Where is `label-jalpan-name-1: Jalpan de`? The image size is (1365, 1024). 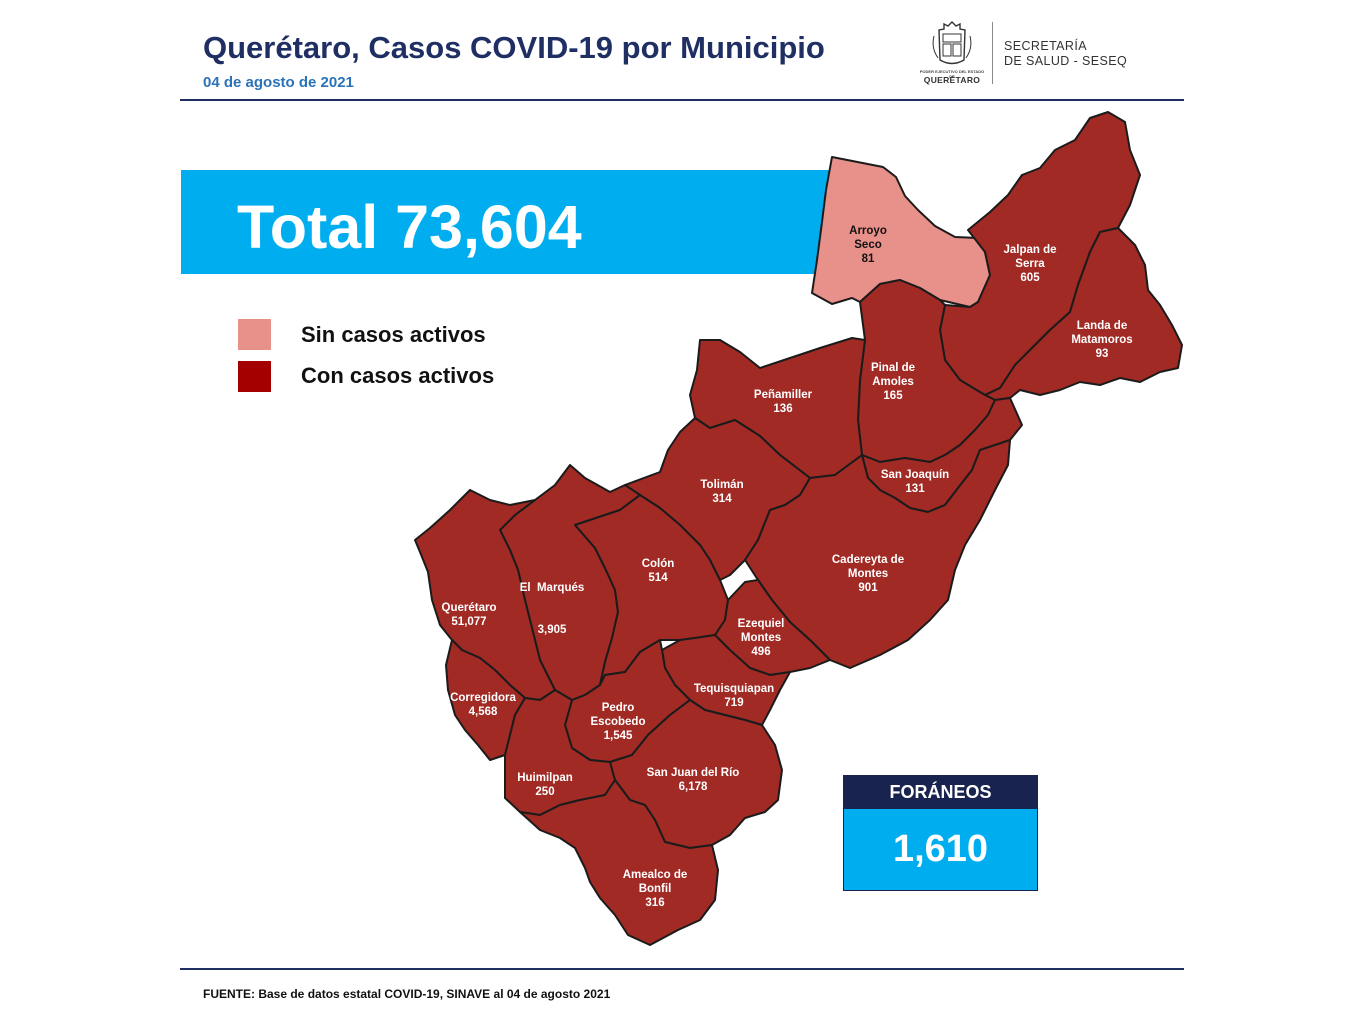
label-jalpan-name-1: Jalpan de is located at coordinates (1030, 250).